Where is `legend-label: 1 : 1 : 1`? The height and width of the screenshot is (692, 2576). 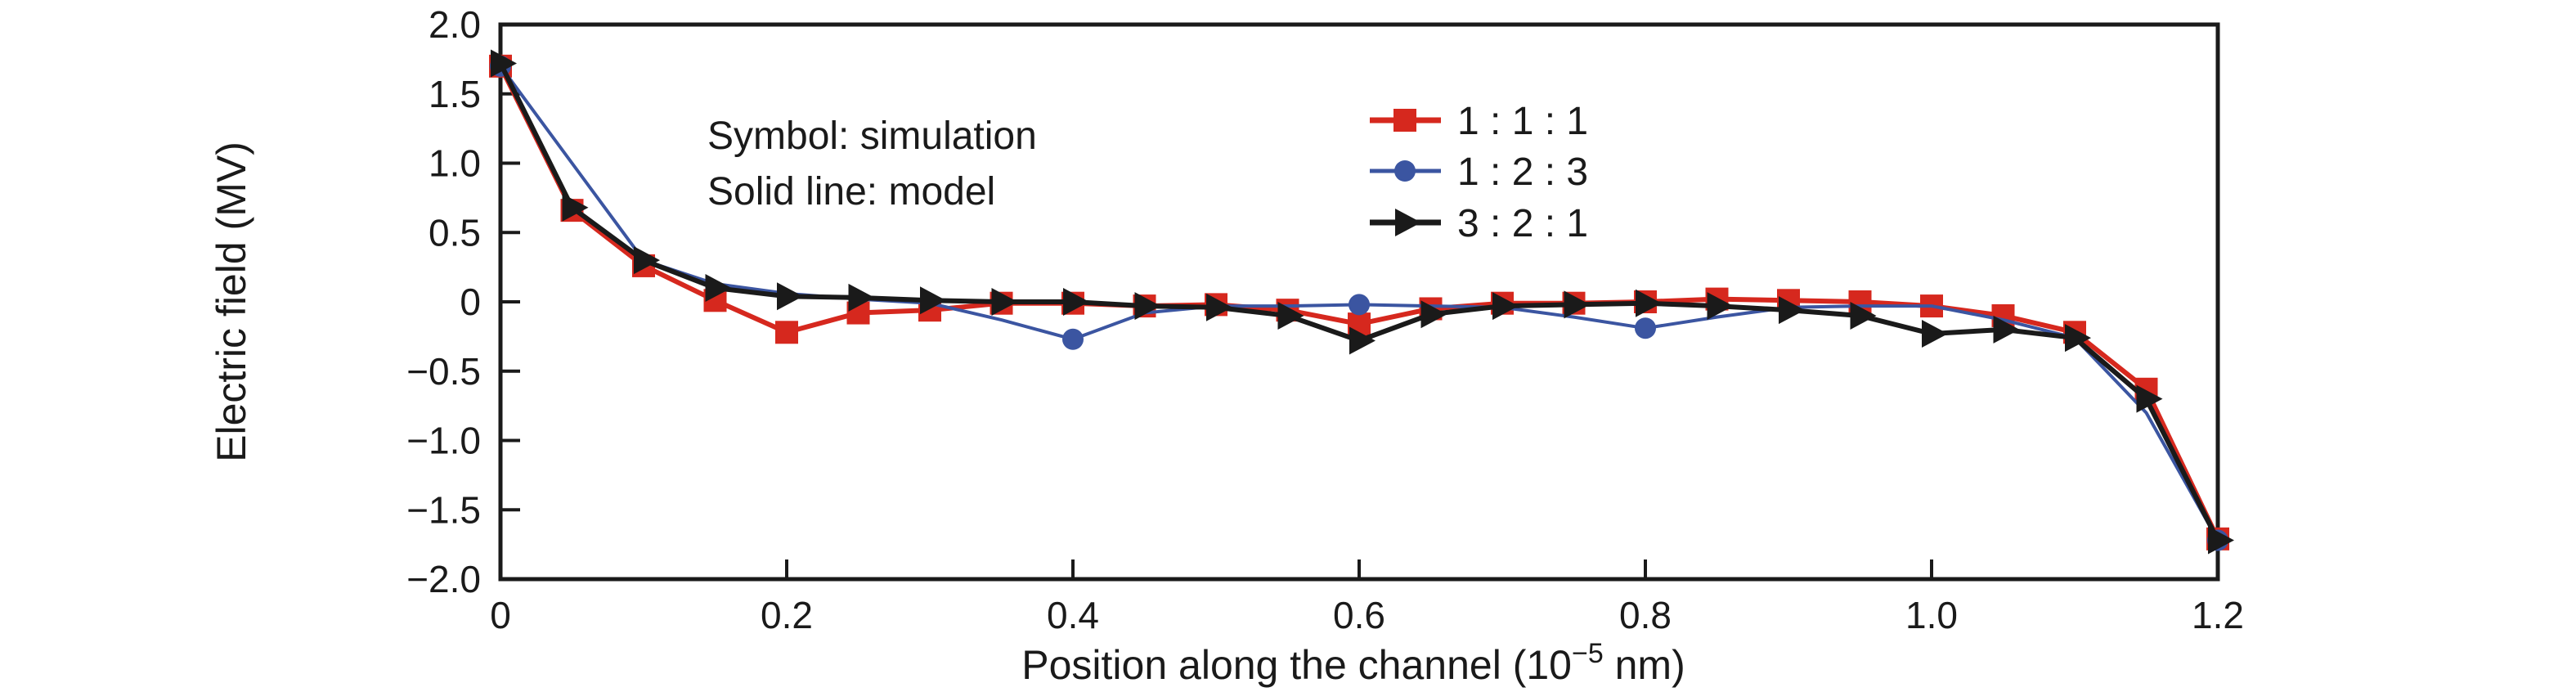
legend-label: 1 : 1 : 1 is located at coordinates (1522, 121).